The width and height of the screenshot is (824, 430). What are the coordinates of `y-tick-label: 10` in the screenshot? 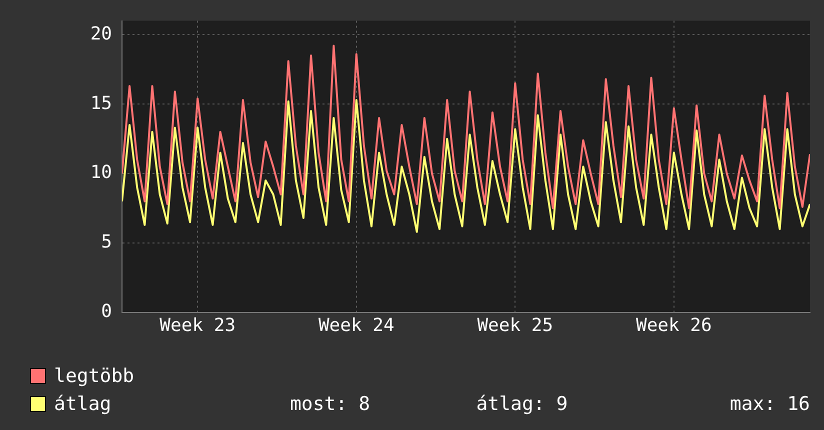 It's located at (101, 173).